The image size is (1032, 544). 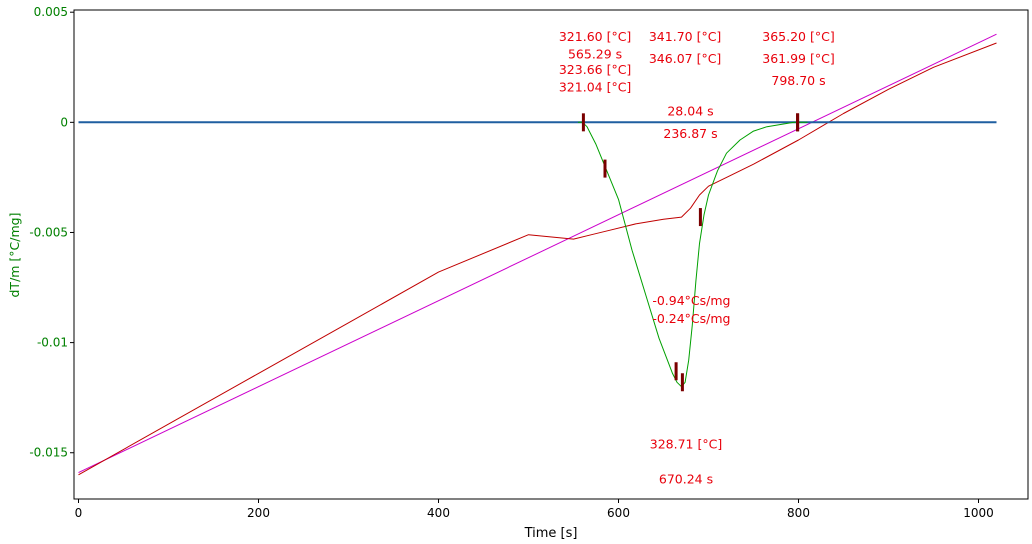 I want to click on annotation-label: 236.87 s, so click(x=690, y=133).